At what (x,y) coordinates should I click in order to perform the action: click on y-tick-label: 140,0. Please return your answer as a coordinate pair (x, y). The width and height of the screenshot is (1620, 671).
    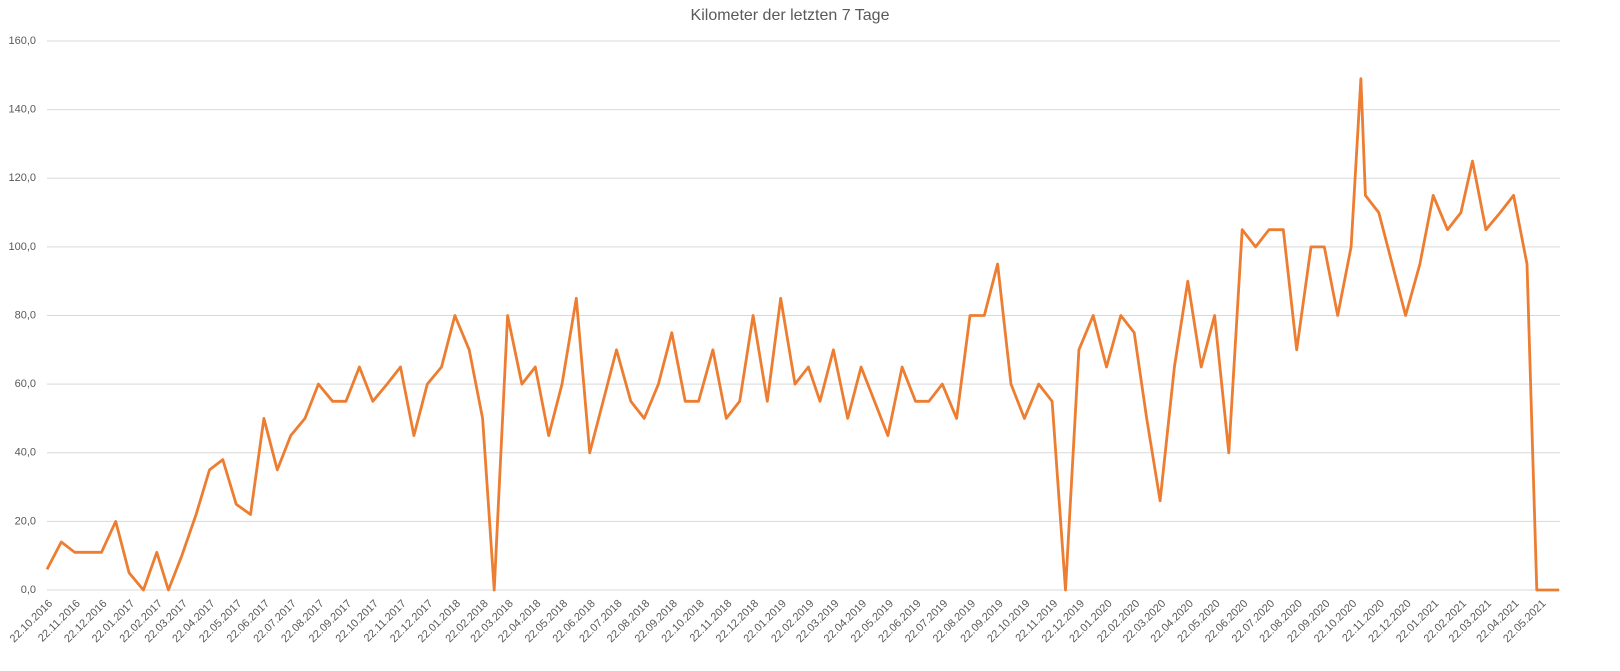
    Looking at the image, I should click on (22, 110).